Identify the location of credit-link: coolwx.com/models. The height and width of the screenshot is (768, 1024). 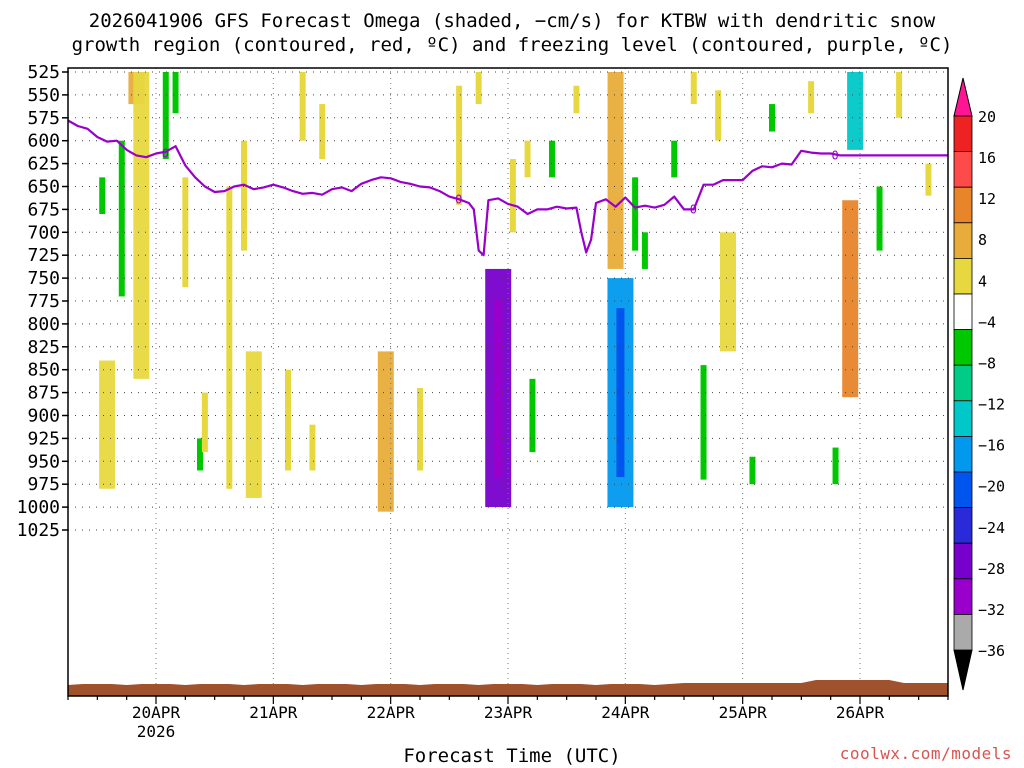
(925, 753).